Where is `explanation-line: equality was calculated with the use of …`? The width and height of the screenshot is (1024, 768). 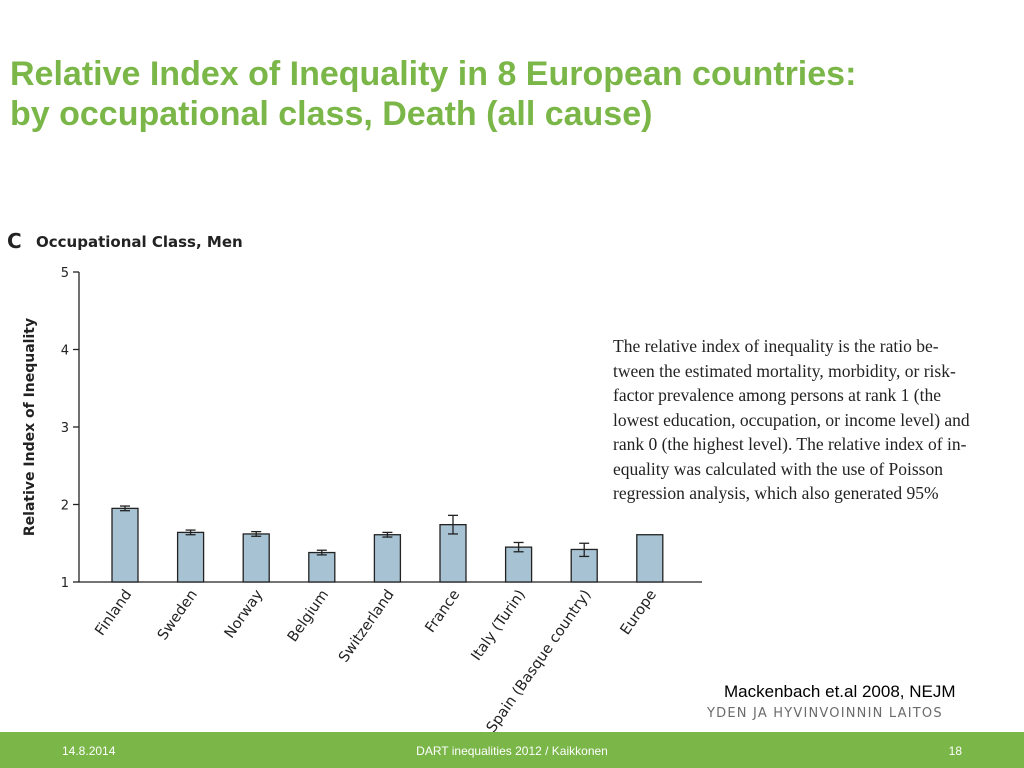
explanation-line: equality was calculated with the use of … is located at coordinates (778, 468).